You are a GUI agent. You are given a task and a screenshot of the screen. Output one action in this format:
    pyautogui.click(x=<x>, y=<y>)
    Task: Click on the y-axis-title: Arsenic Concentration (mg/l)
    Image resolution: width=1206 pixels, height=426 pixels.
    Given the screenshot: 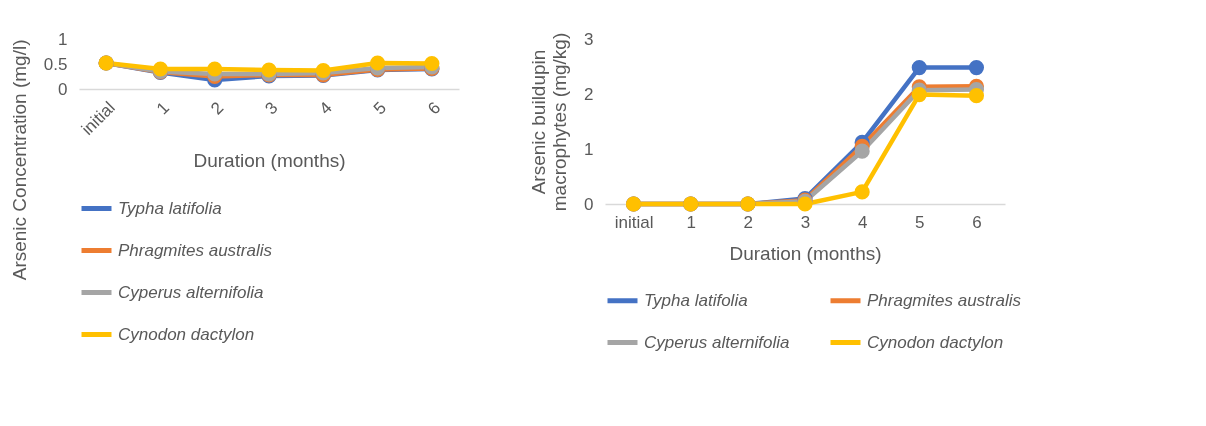 What is the action you would take?
    pyautogui.click(x=19, y=160)
    